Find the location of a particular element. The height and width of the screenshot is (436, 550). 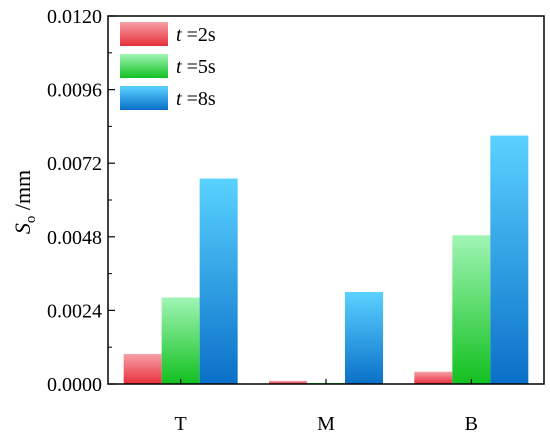

y-tick-label: 0.0096 is located at coordinates (74, 91).